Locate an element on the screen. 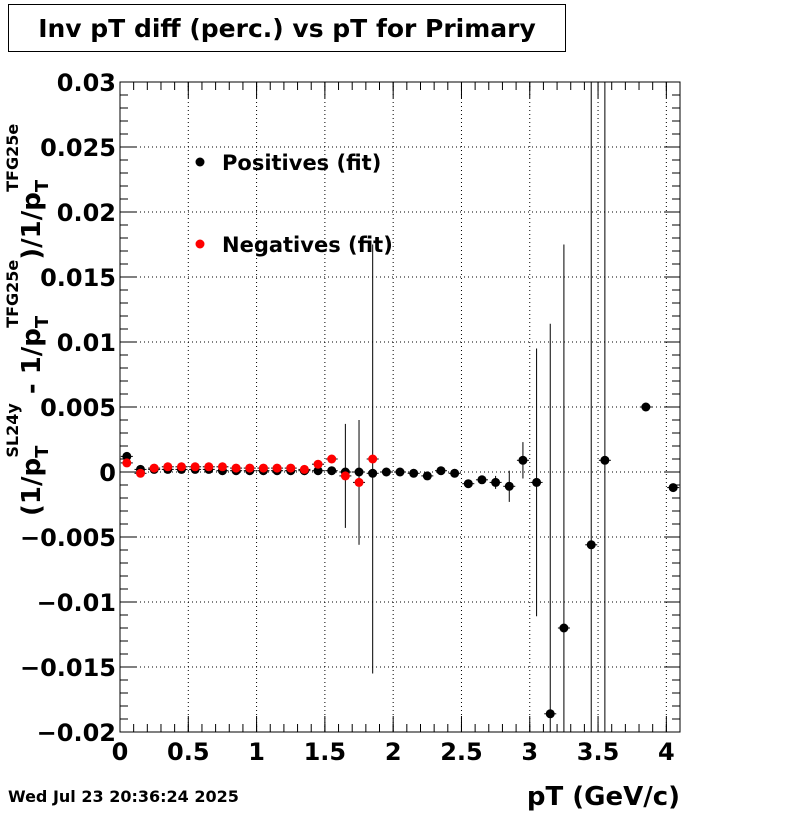 This screenshot has width=800, height=814. x-tick-label: 3.5 is located at coordinates (598, 752).